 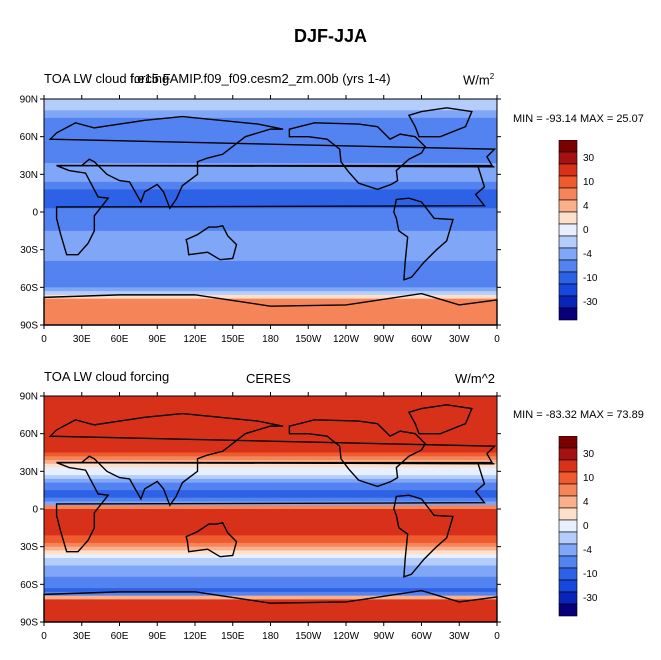 I want to click on x-tick-label: 180, so click(x=270, y=636).